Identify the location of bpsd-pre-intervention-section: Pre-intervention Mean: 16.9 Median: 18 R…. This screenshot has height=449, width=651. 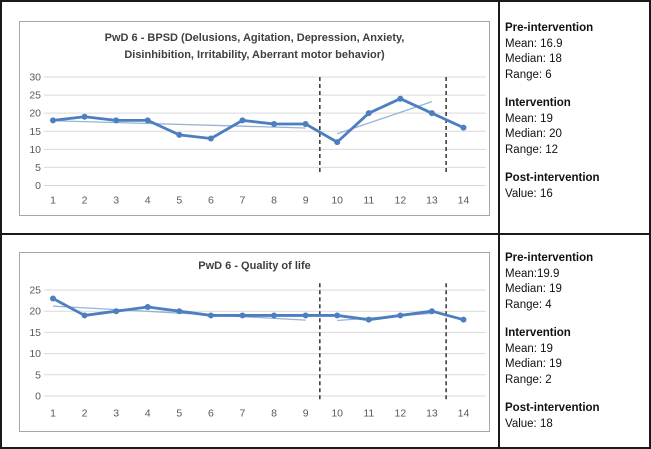
(575, 52).